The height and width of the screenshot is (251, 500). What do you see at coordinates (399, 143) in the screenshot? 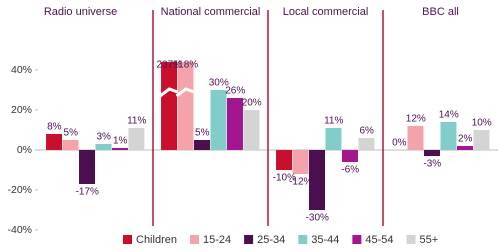
I see `data-label: 0%` at bounding box center [399, 143].